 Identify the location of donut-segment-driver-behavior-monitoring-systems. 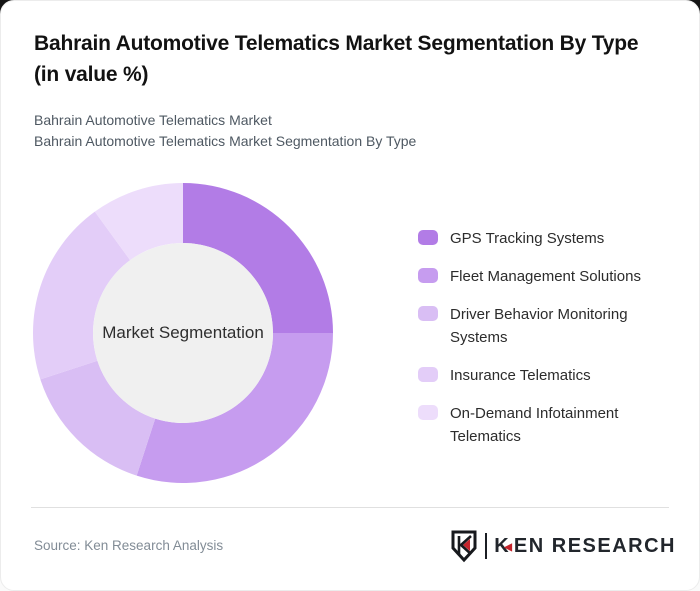
(98, 418).